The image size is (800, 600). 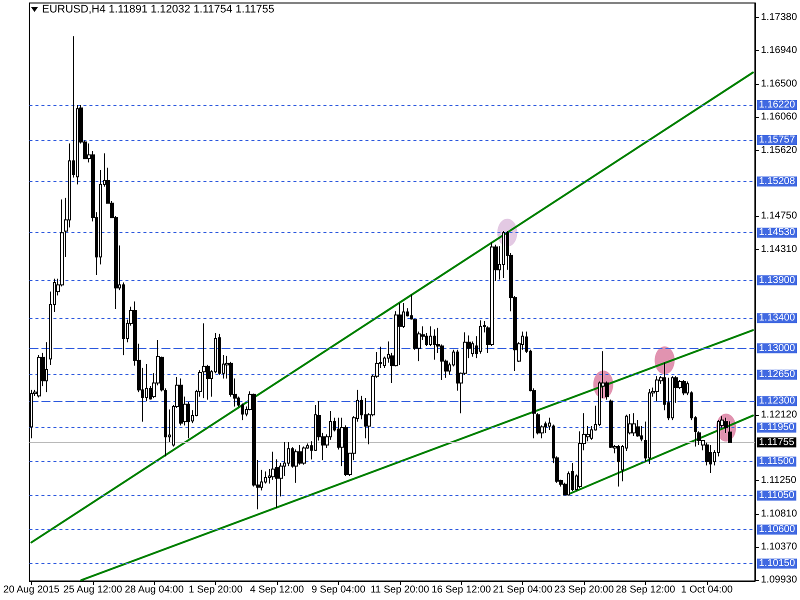 What do you see at coordinates (646, 590) in the screenshot?
I see `x-tick-label: 28 Sep 12:00` at bounding box center [646, 590].